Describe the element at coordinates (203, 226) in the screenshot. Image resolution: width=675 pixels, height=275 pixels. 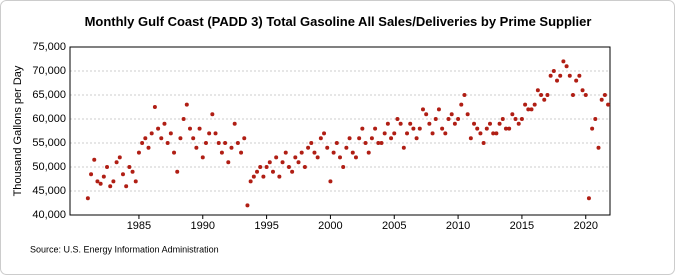
I see `x-tick-label: 1990` at that location.